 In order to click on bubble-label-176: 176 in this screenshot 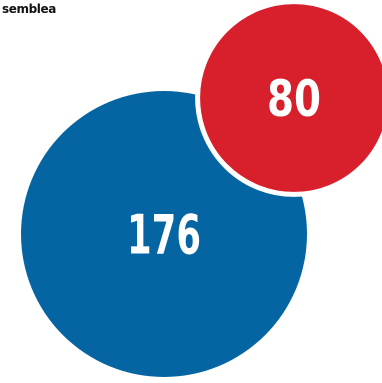, I will do `click(164, 234)`.